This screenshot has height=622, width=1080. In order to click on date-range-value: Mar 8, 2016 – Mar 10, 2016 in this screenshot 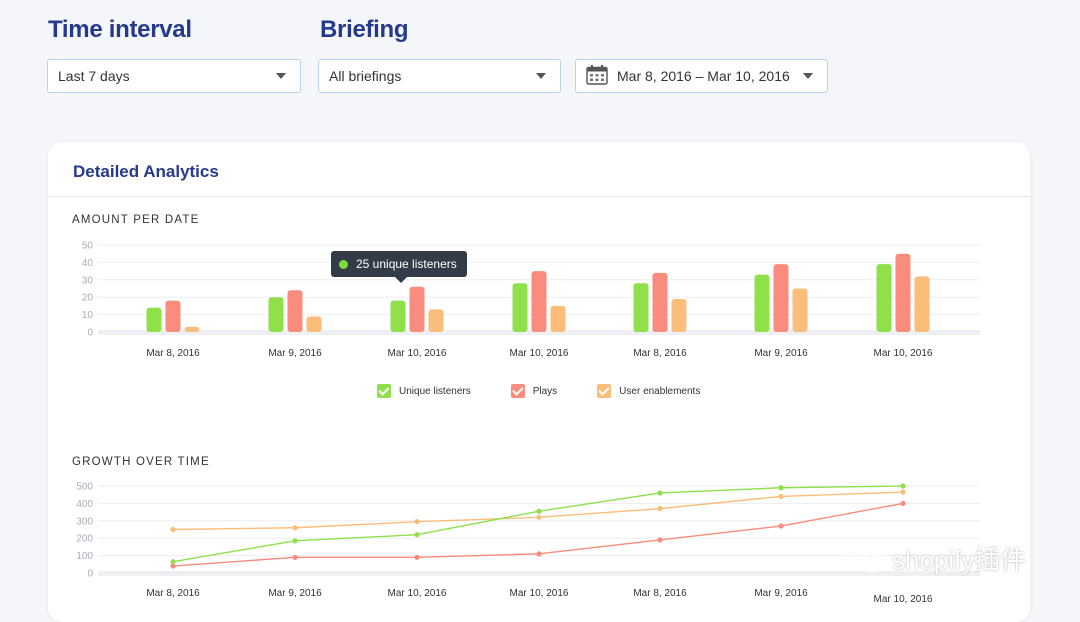, I will do `click(703, 76)`.